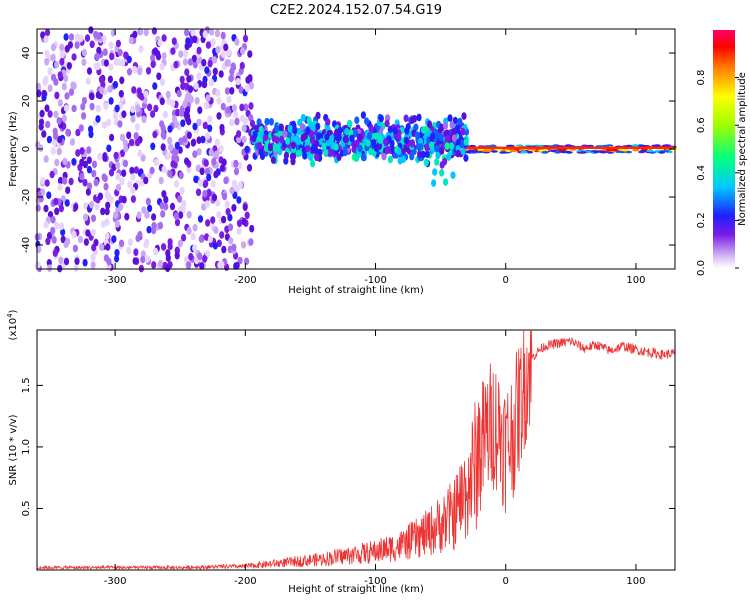 The image size is (750, 600). What do you see at coordinates (26, 509) in the screenshot?
I see `y-tick-label: 0.5` at bounding box center [26, 509].